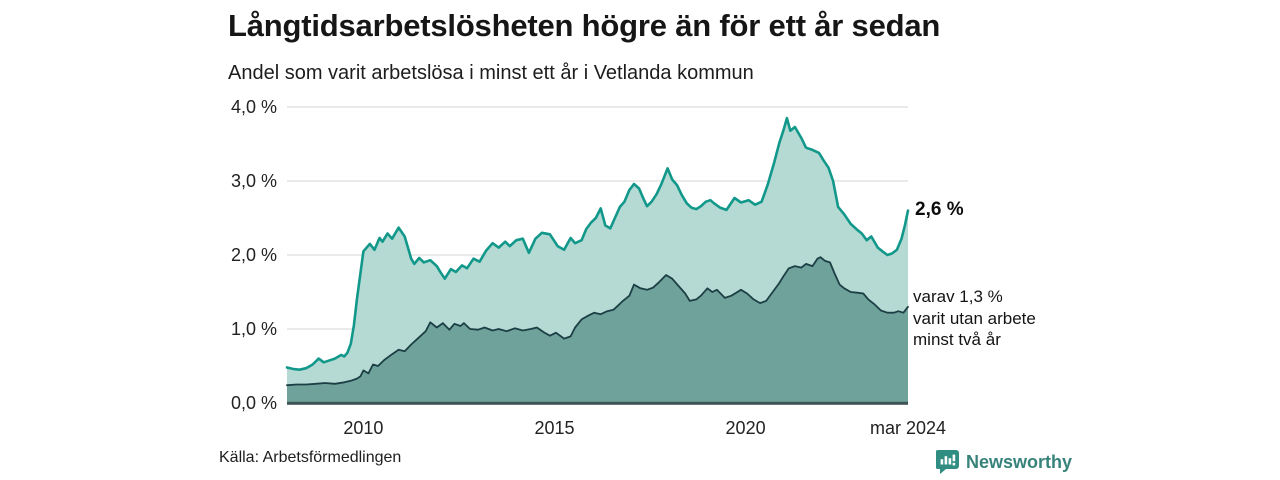 This screenshot has height=480, width=1280. I want to click on y-tick-label: 0,0 %, so click(253, 403).